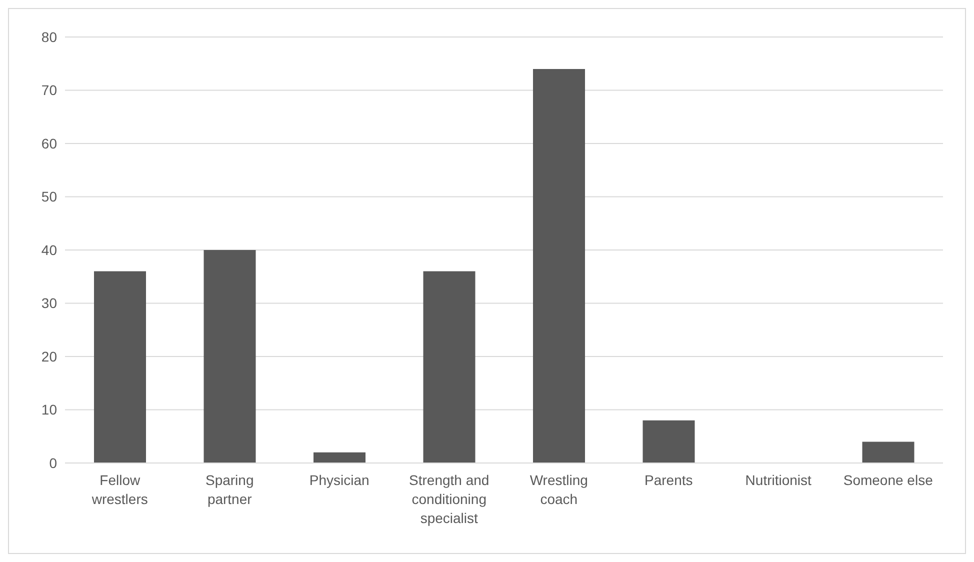 The image size is (974, 562). I want to click on x-tick-label: Parents, so click(668, 480).